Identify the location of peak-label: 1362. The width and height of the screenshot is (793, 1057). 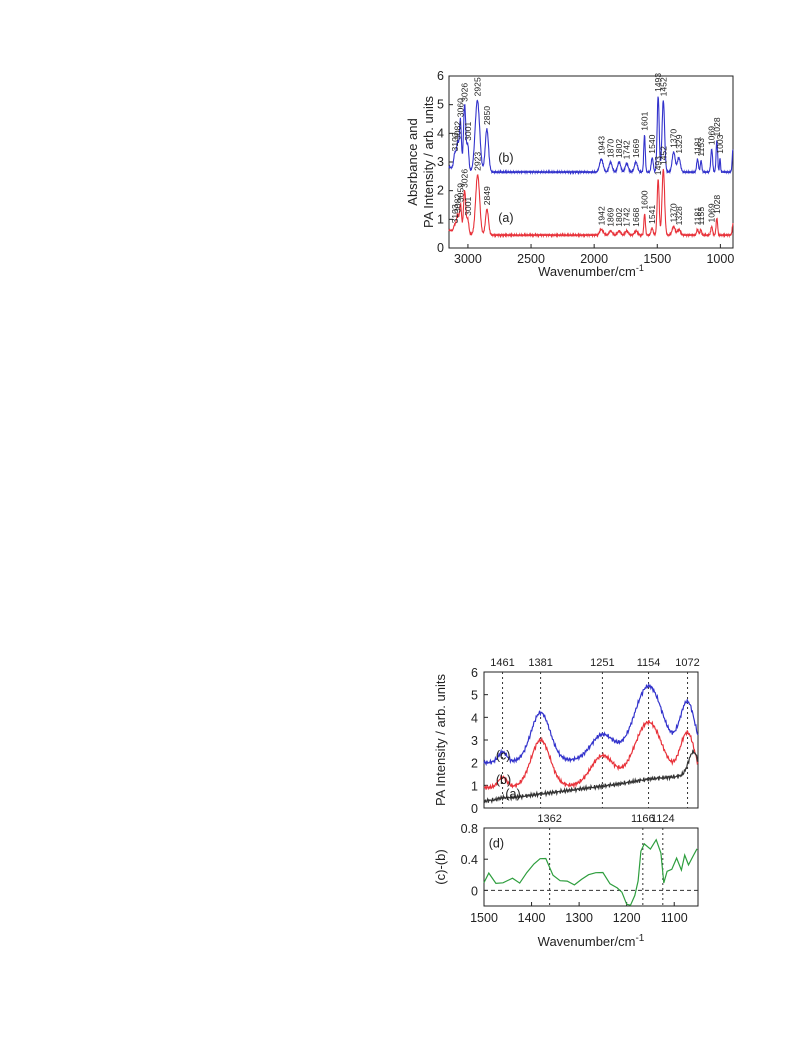
(549, 819).